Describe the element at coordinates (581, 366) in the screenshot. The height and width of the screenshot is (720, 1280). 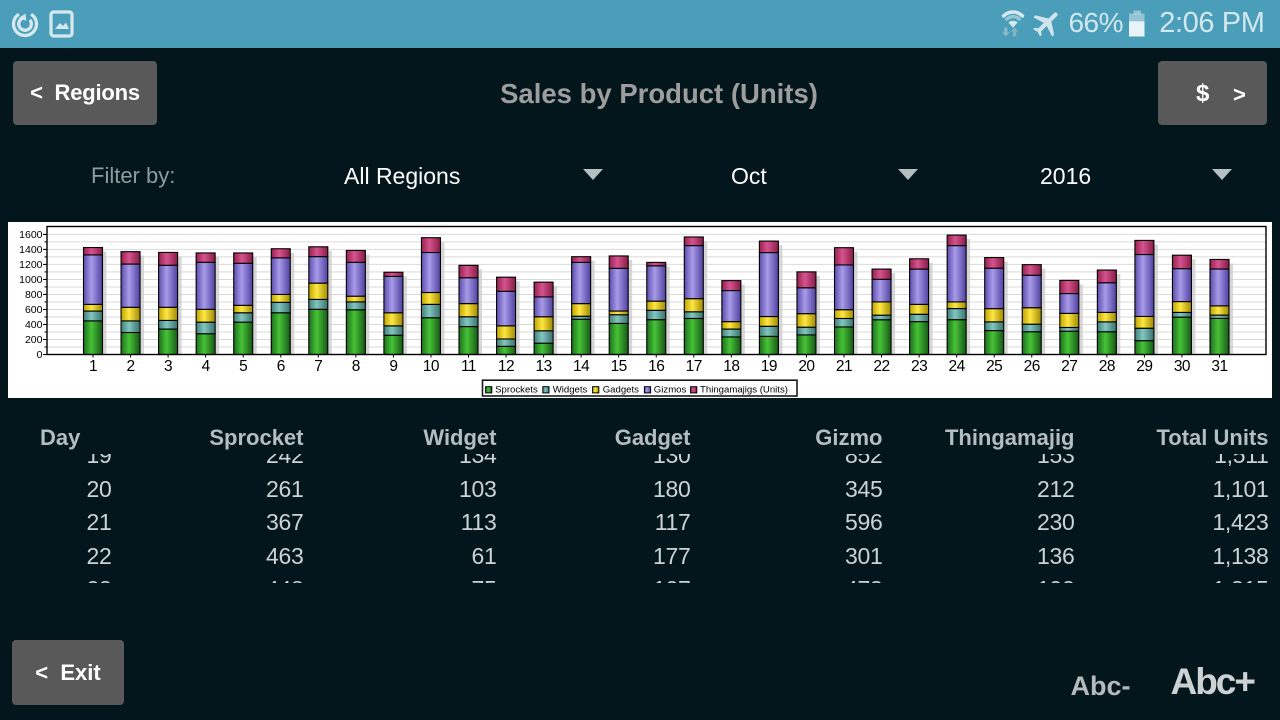
I see `svg-text: 14` at that location.